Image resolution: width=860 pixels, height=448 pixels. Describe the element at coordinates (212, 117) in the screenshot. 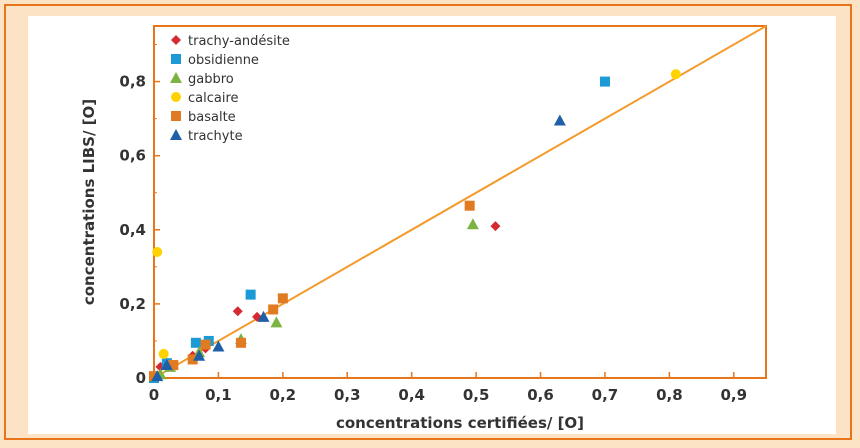

I see `legend-label: basalte` at that location.